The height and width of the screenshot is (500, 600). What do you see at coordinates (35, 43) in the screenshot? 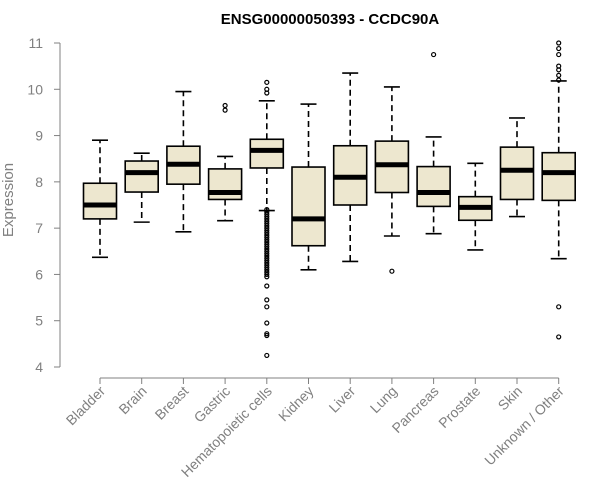
I see `y-tick-label: 11` at bounding box center [35, 43].